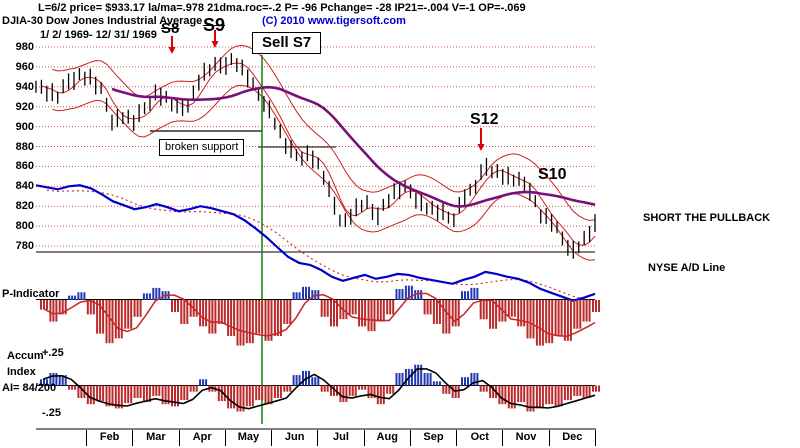 This screenshot has height=448, width=800. Describe the element at coordinates (707, 218) in the screenshot. I see `short-pullback-note: SHORT THE PULLBACK` at that location.